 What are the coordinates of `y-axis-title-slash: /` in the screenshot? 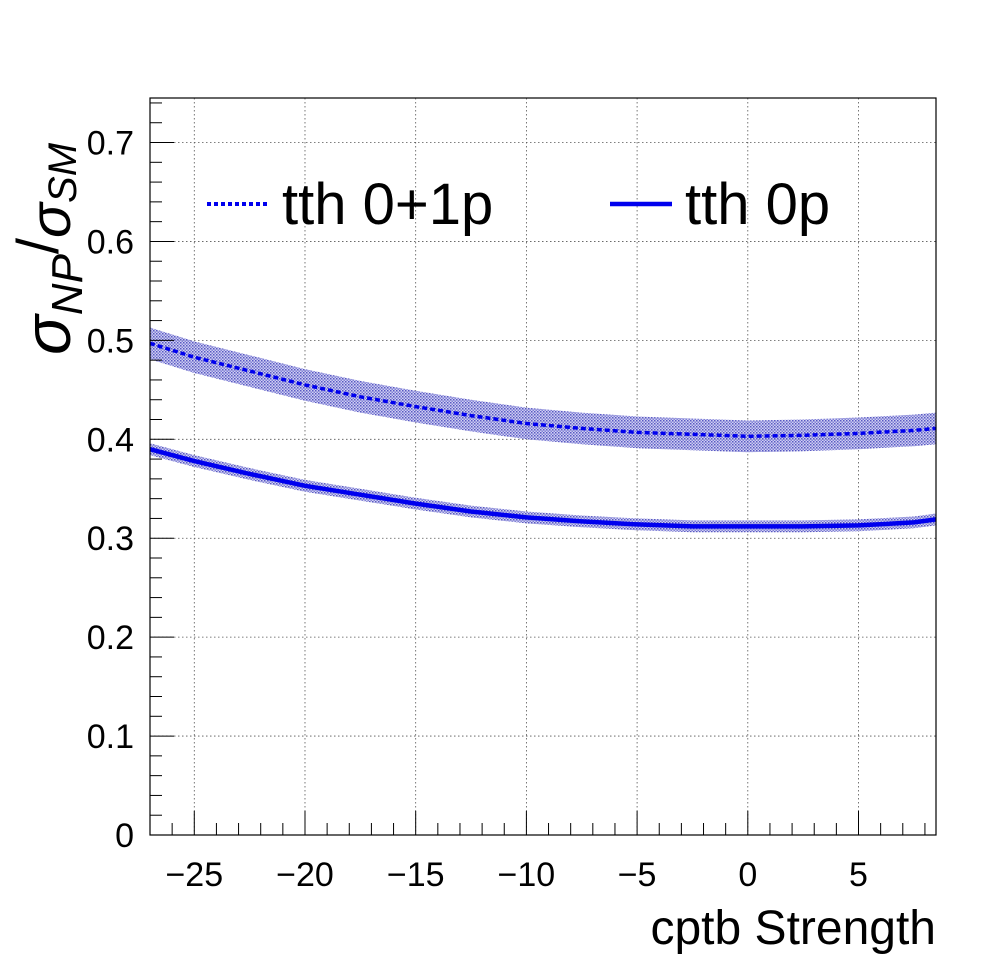 It's located at (38, 245).